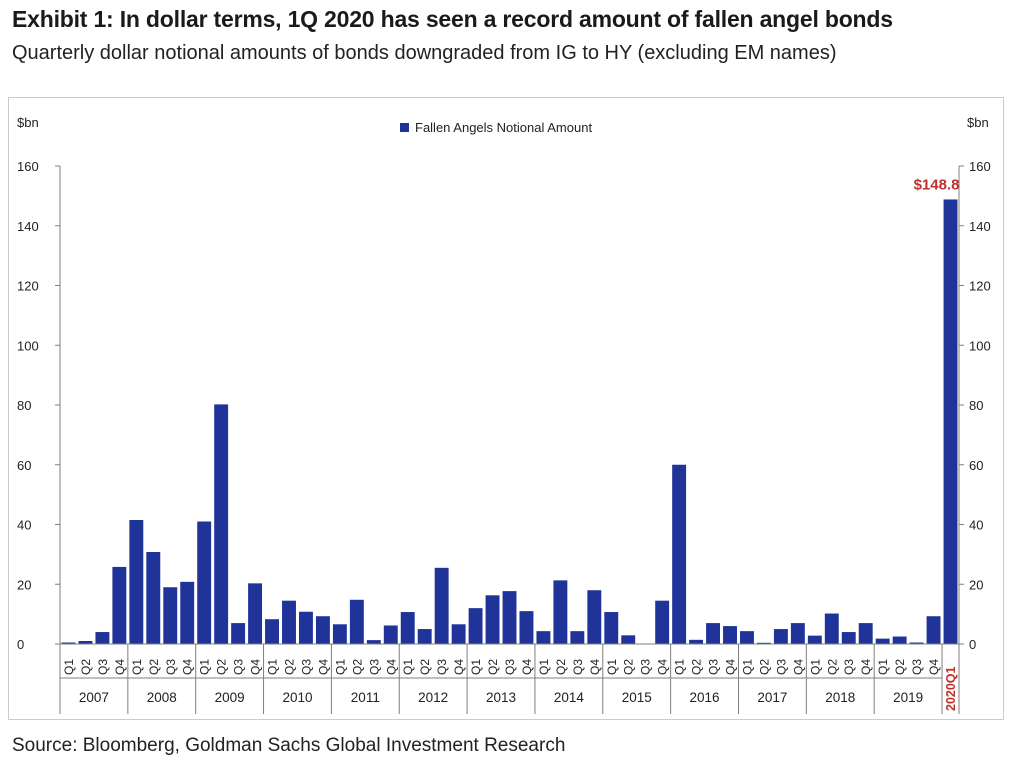  What do you see at coordinates (365, 697) in the screenshot?
I see `year-label: 2011` at bounding box center [365, 697].